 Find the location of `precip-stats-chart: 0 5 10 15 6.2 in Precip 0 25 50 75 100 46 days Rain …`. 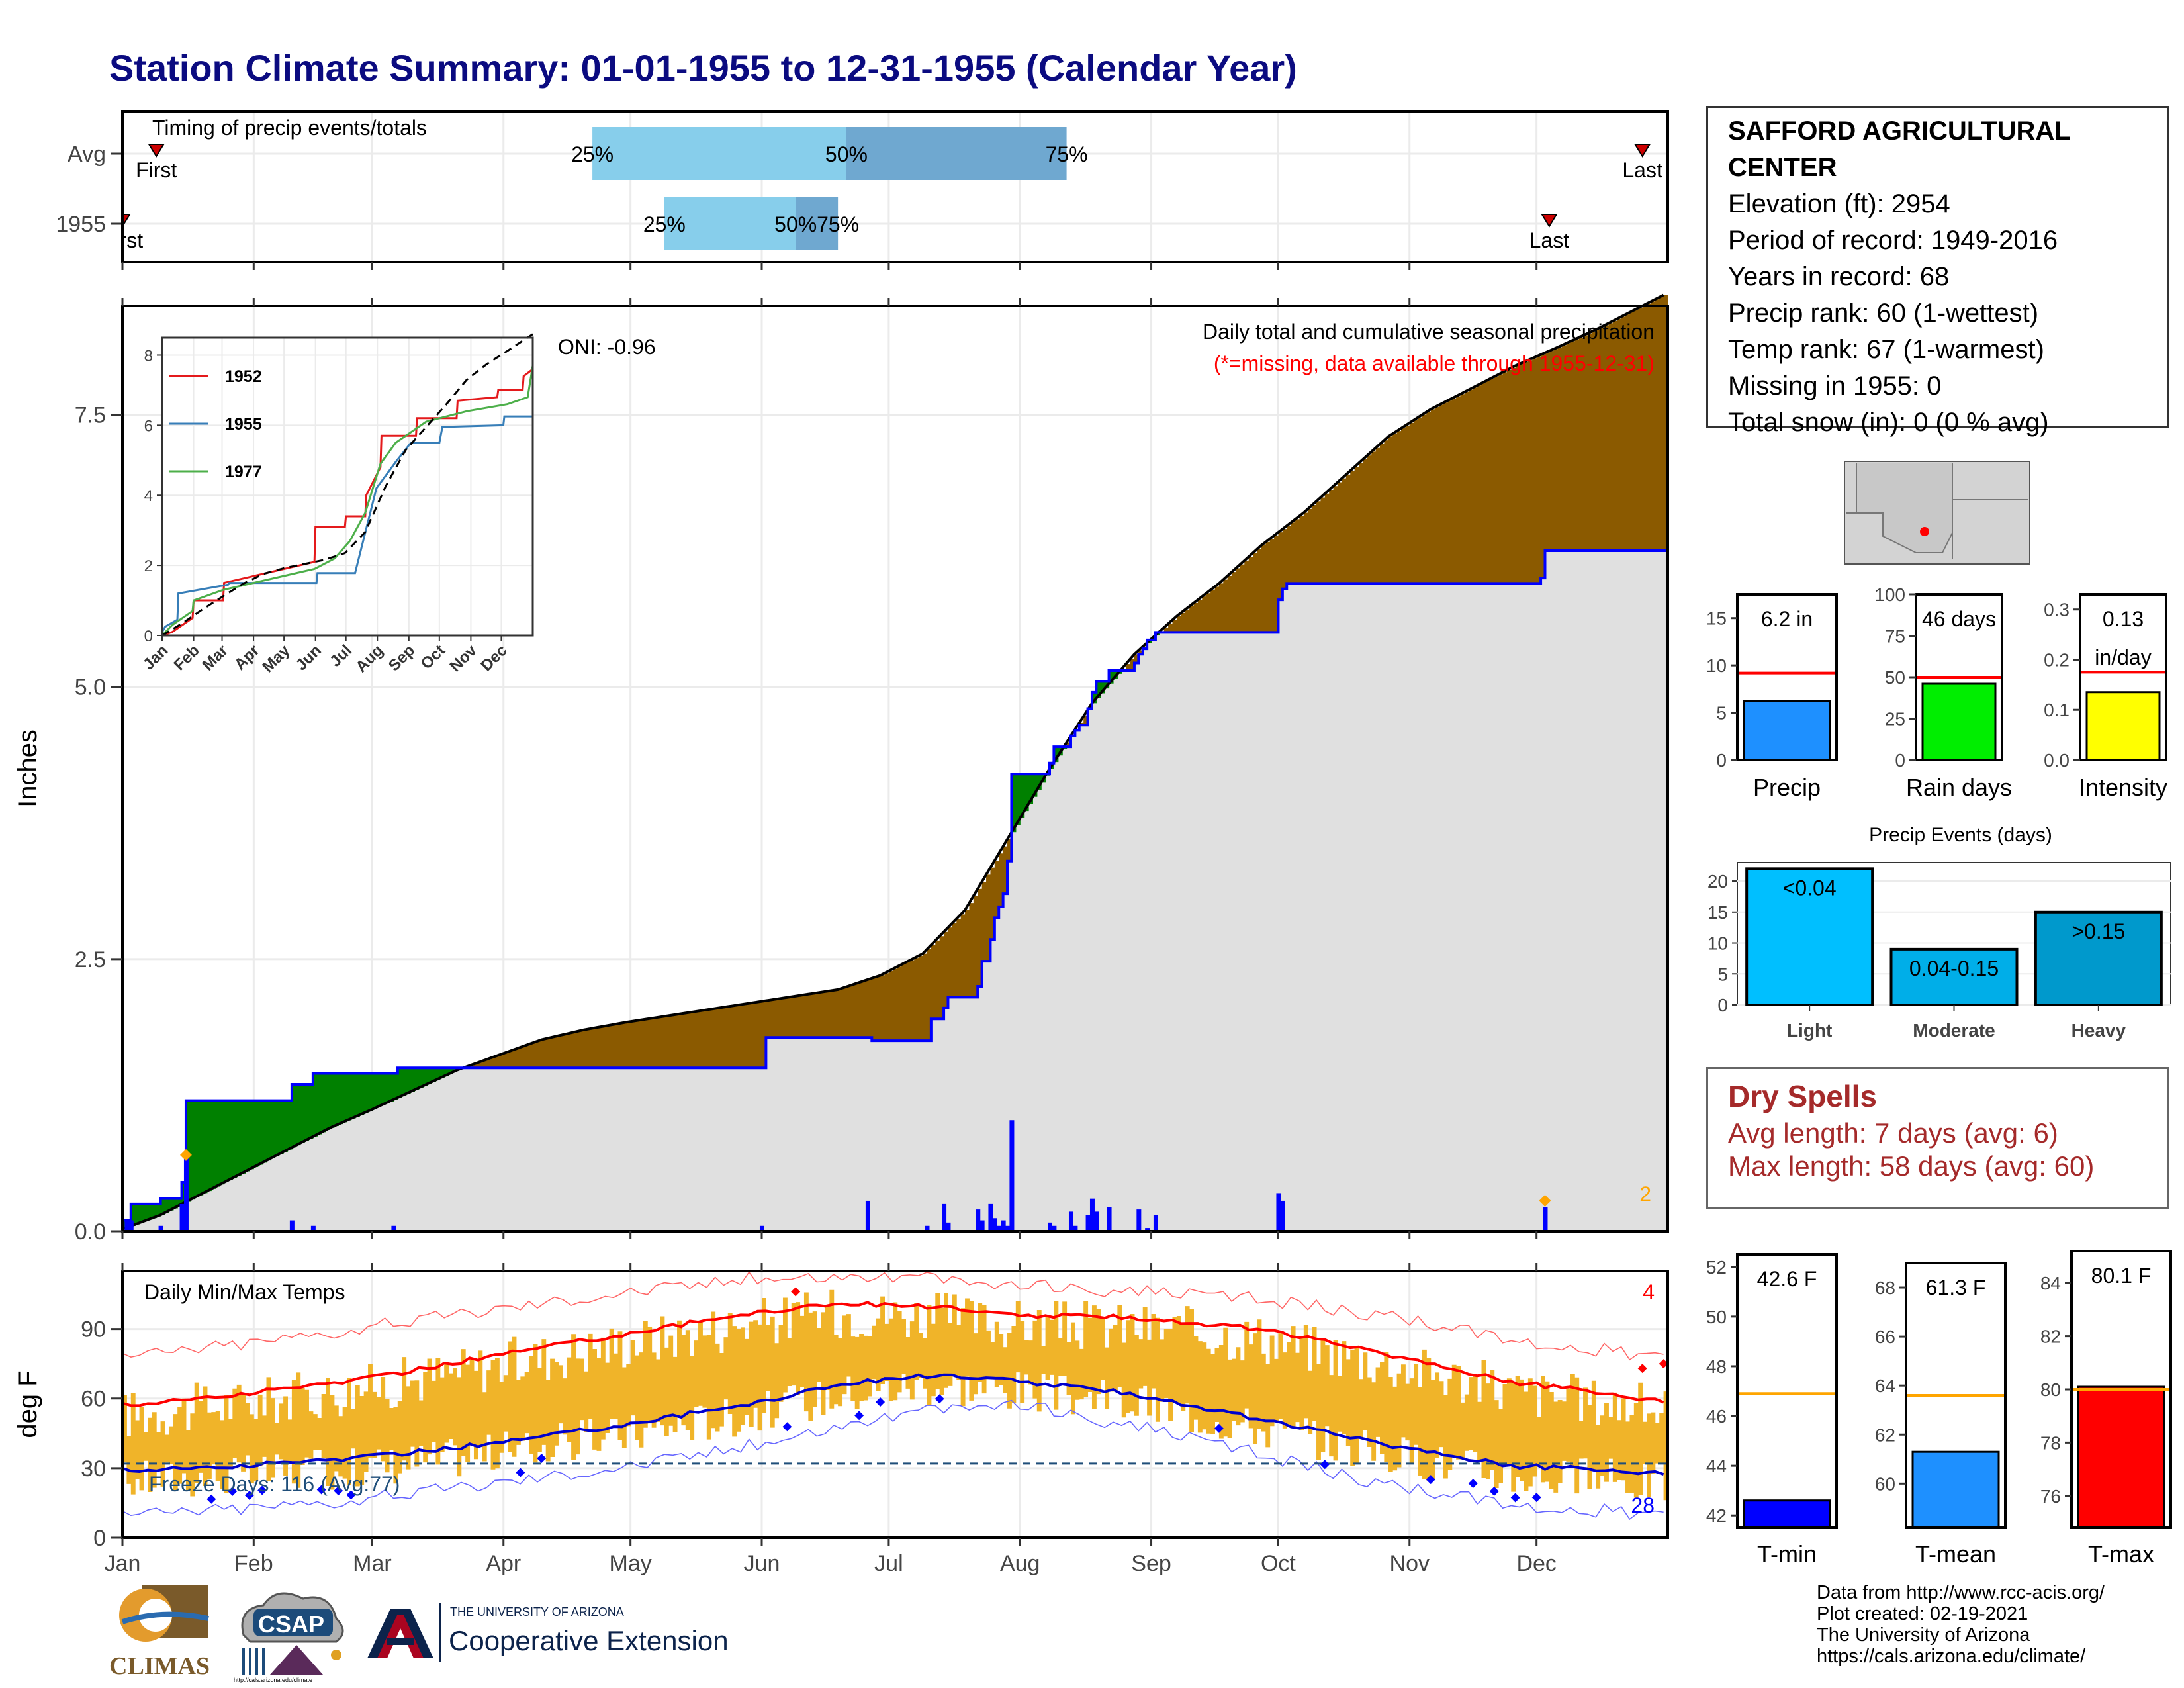

precip-stats-chart: 0 5 10 15 6.2 in Precip 0 25 50 75 100 46 days Rain … is located at coordinates (1937, 693).